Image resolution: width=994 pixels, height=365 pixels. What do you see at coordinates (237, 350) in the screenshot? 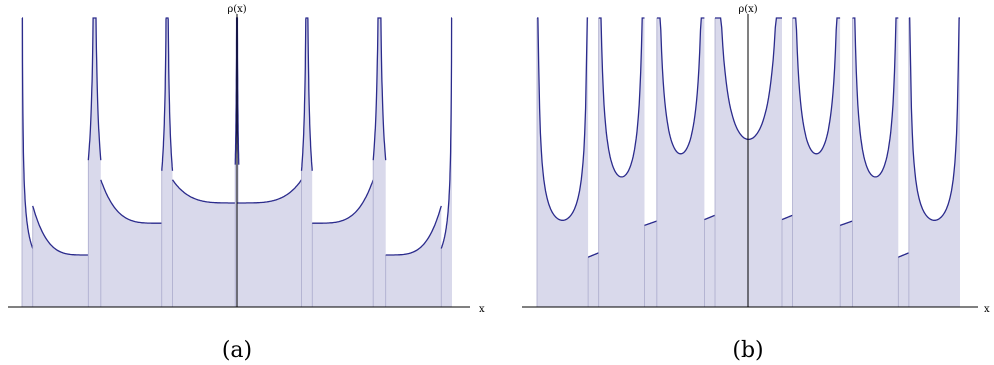
I see `panel-a-caption: (a)` at bounding box center [237, 350].